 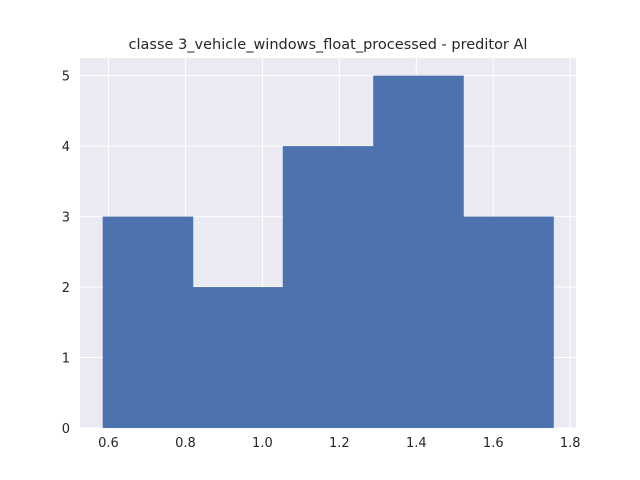 I want to click on x-tick-label: 1.2, so click(x=339, y=443).